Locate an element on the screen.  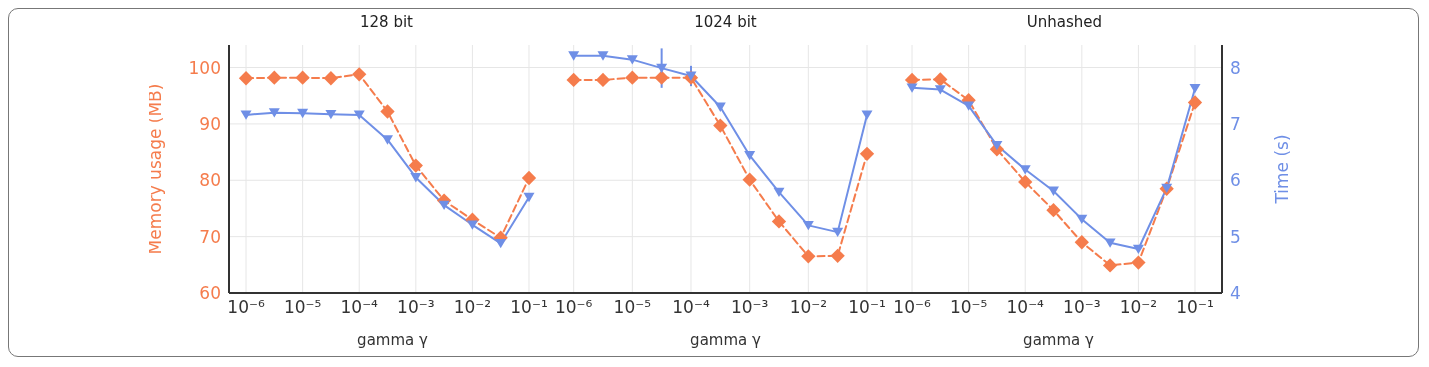
chart-title: 1024 bit is located at coordinates (725, 23).